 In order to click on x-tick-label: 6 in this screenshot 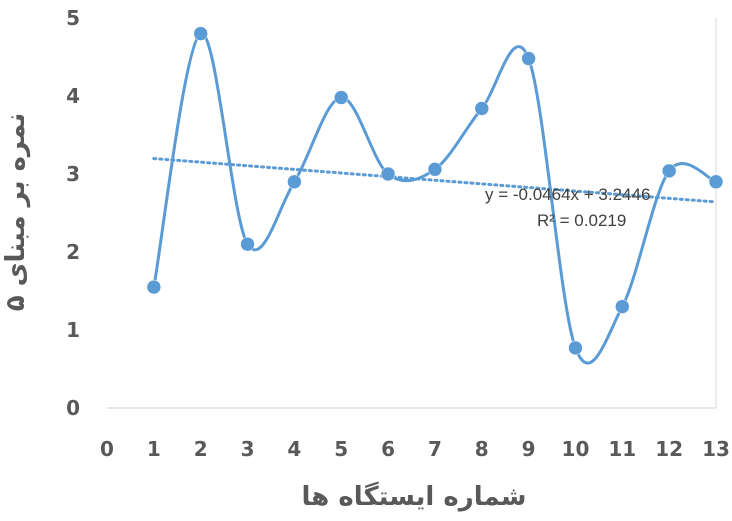, I will do `click(388, 449)`.